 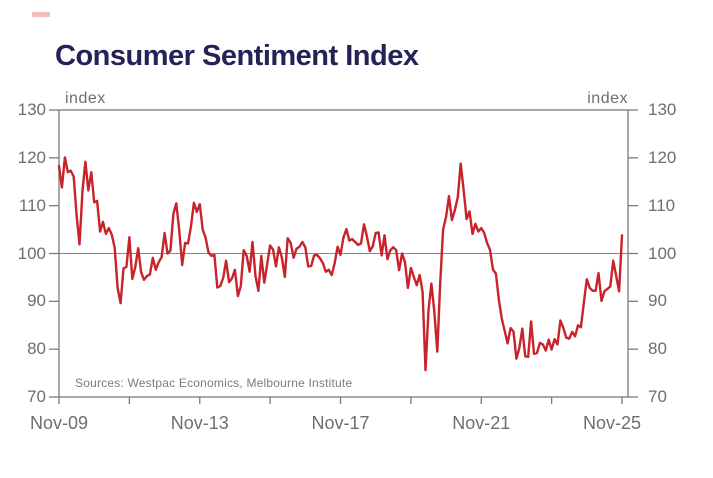 I want to click on page-title: Consumer Sentiment Index, so click(x=237, y=56).